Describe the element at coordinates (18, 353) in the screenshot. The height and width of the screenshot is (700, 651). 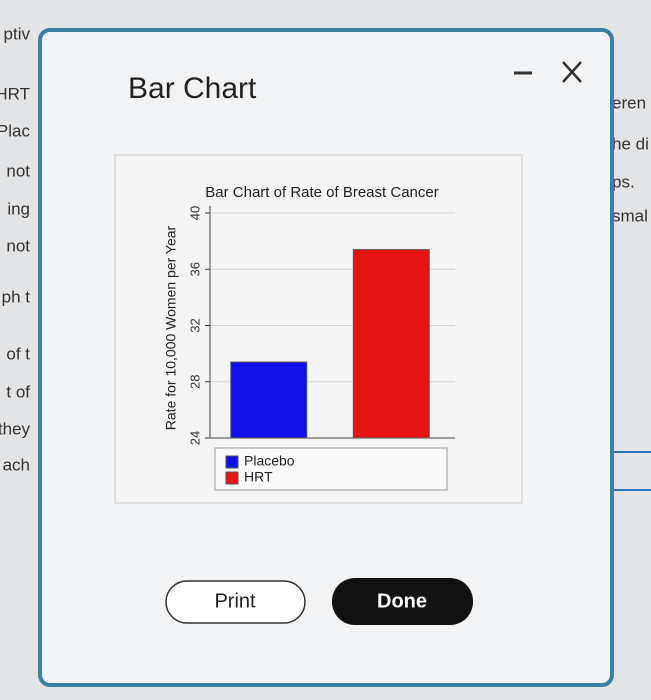
I see `background-text: of t` at that location.